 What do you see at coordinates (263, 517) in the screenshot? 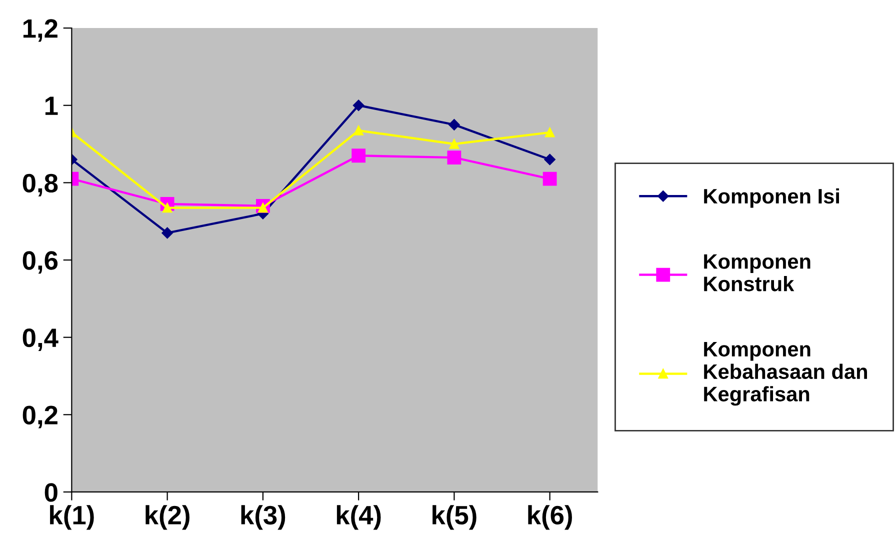
I see `x-tick-label: k(3)` at bounding box center [263, 517].